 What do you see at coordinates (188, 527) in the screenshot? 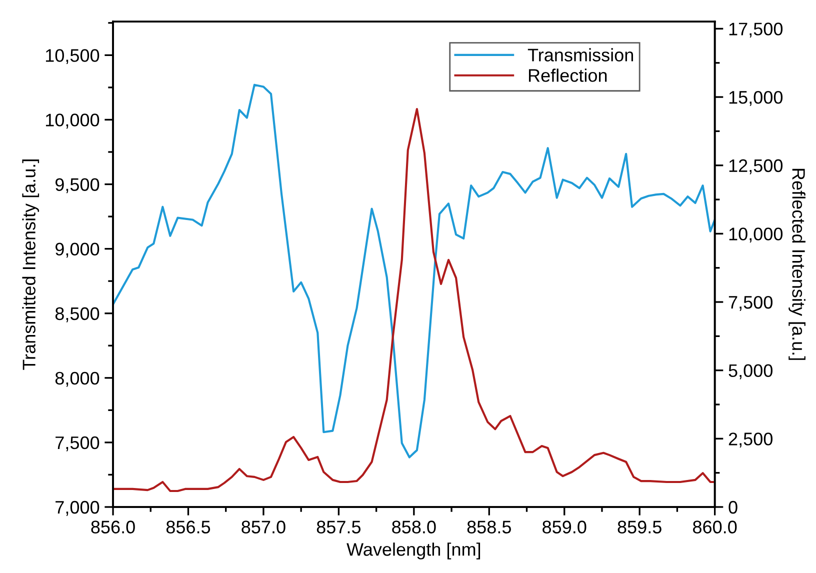
I see `x-tick-label: 856.5` at bounding box center [188, 527].